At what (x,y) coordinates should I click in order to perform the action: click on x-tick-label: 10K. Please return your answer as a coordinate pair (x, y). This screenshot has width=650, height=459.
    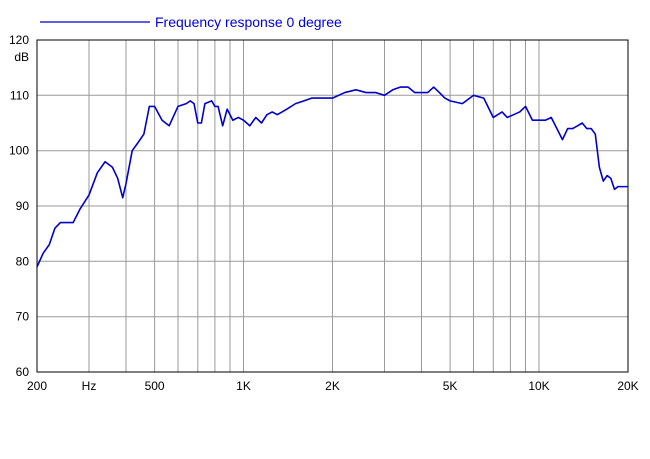
    Looking at the image, I should click on (538, 386).